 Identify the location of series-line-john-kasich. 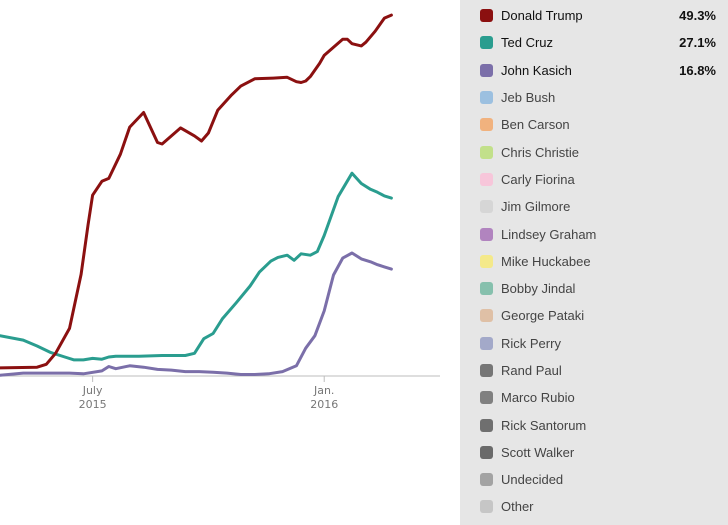
(196, 314).